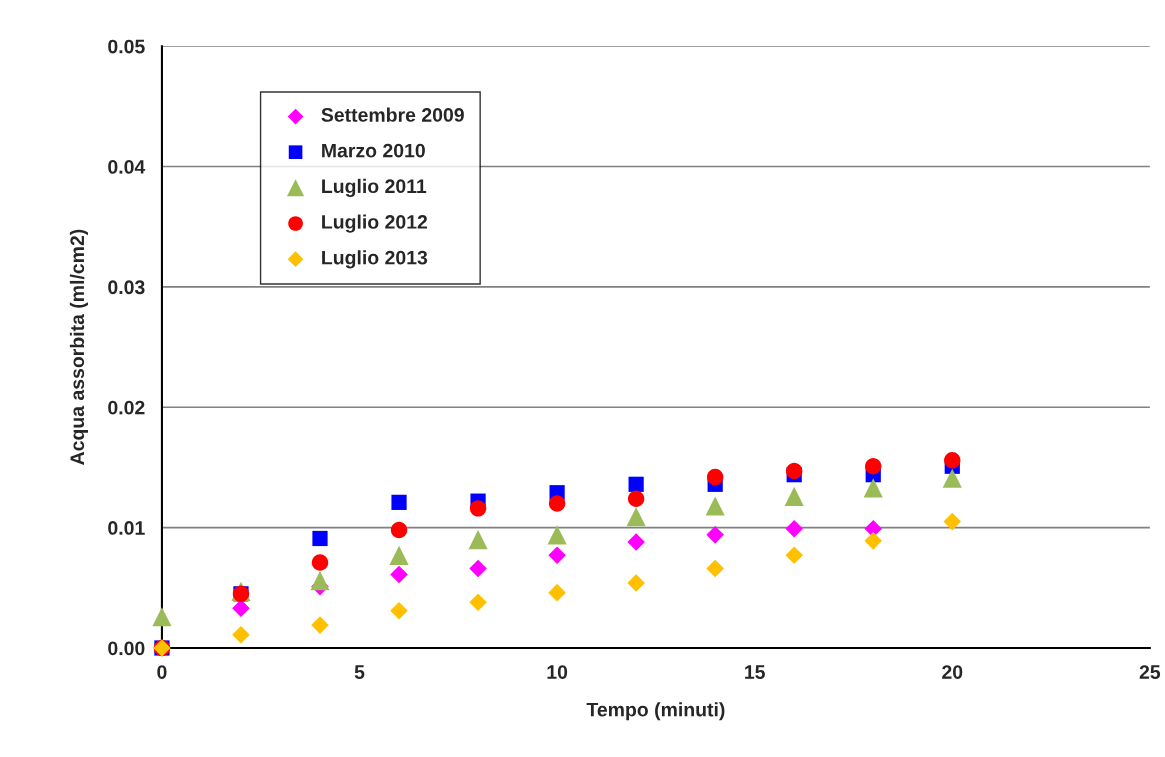  Describe the element at coordinates (375, 223) in the screenshot. I see `legend-label: Luglio 2012` at that location.